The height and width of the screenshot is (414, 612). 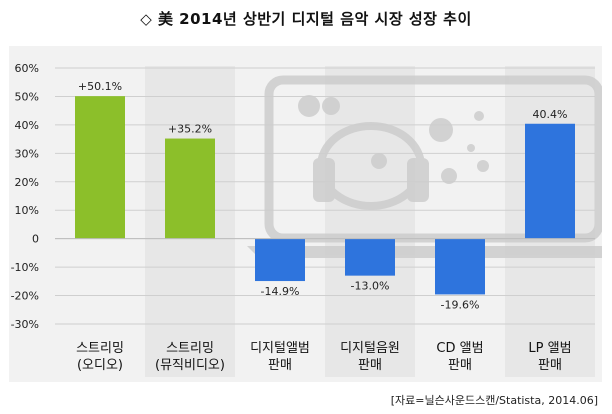 I want to click on y-tick-label: 30%, so click(x=27, y=153).